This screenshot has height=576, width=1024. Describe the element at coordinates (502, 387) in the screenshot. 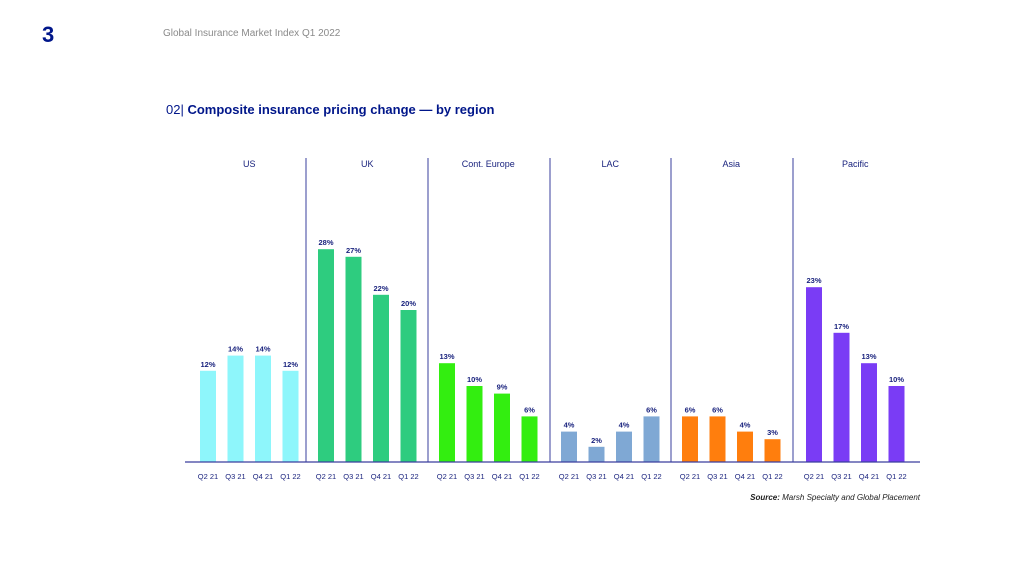

I see `data-label: 9%` at that location.